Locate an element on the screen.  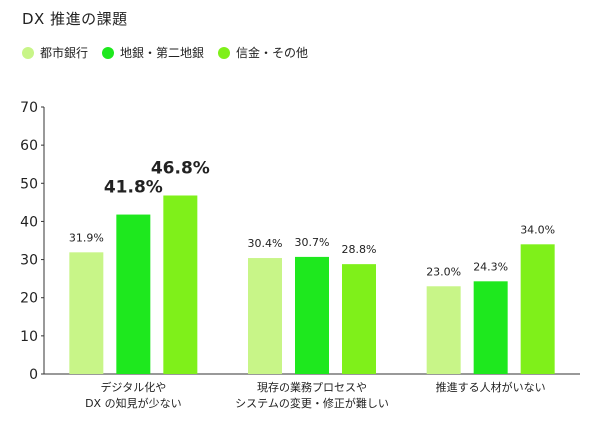
y-tick-label: 10 is located at coordinates (29, 337).